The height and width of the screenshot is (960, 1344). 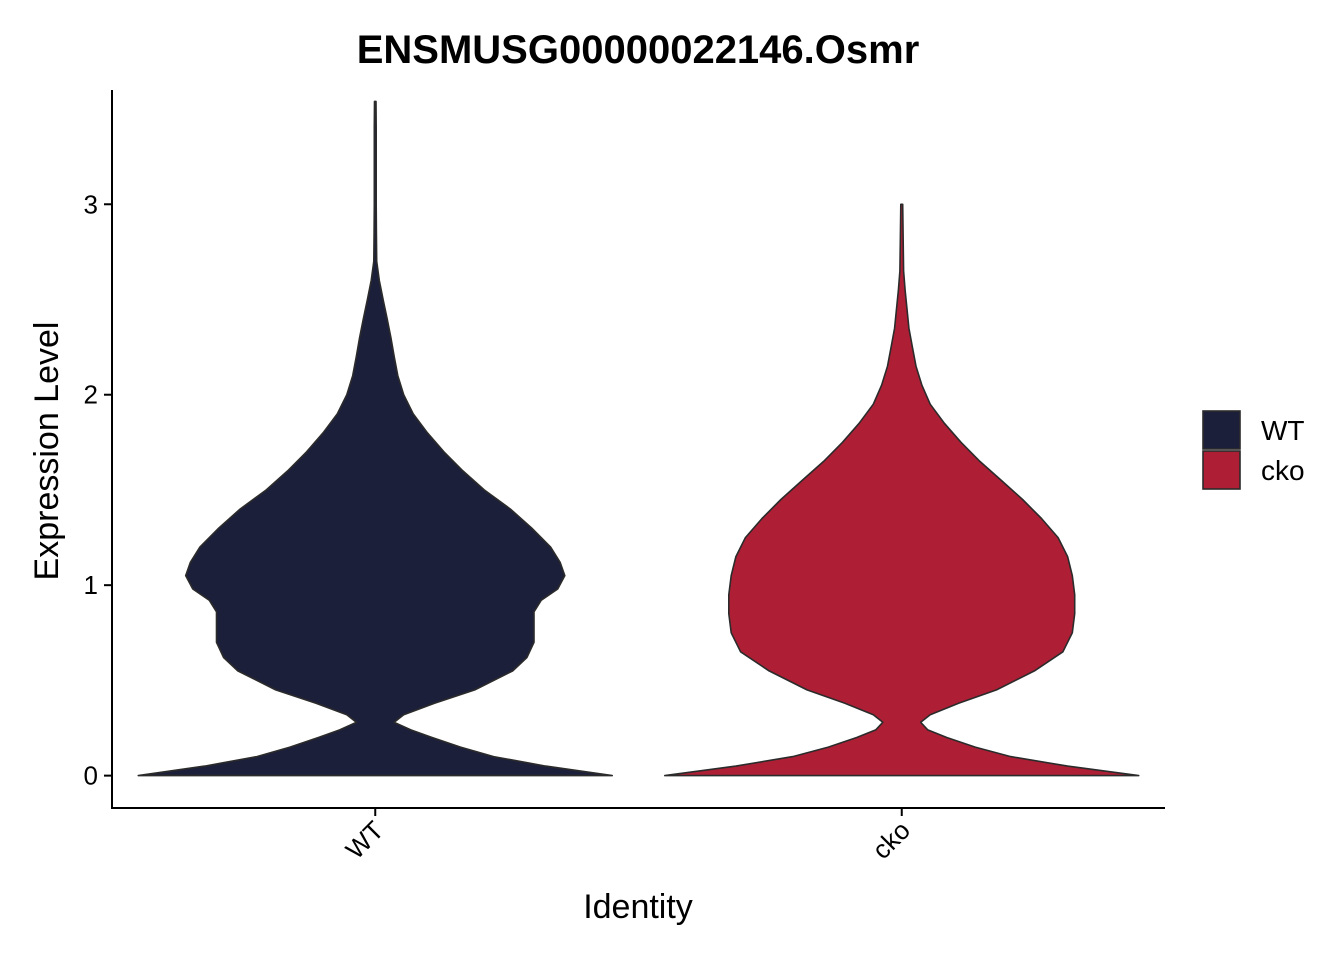 I want to click on x-axis-title: Identity, so click(x=638, y=907).